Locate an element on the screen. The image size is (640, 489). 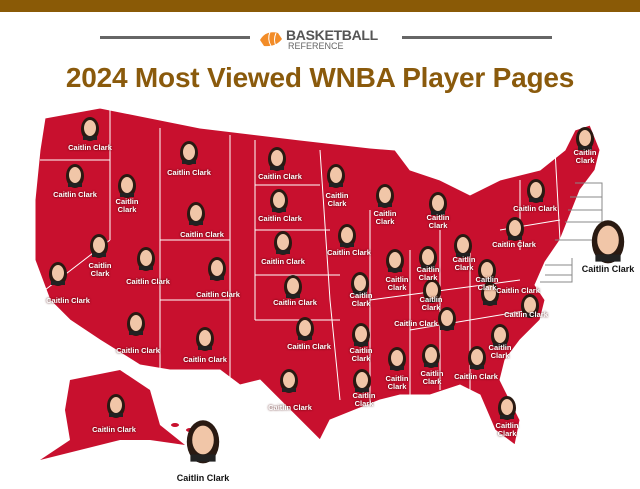
basketball-reference-logo: BASKETBALL REFERENCE is located at coordinates (328, 39).